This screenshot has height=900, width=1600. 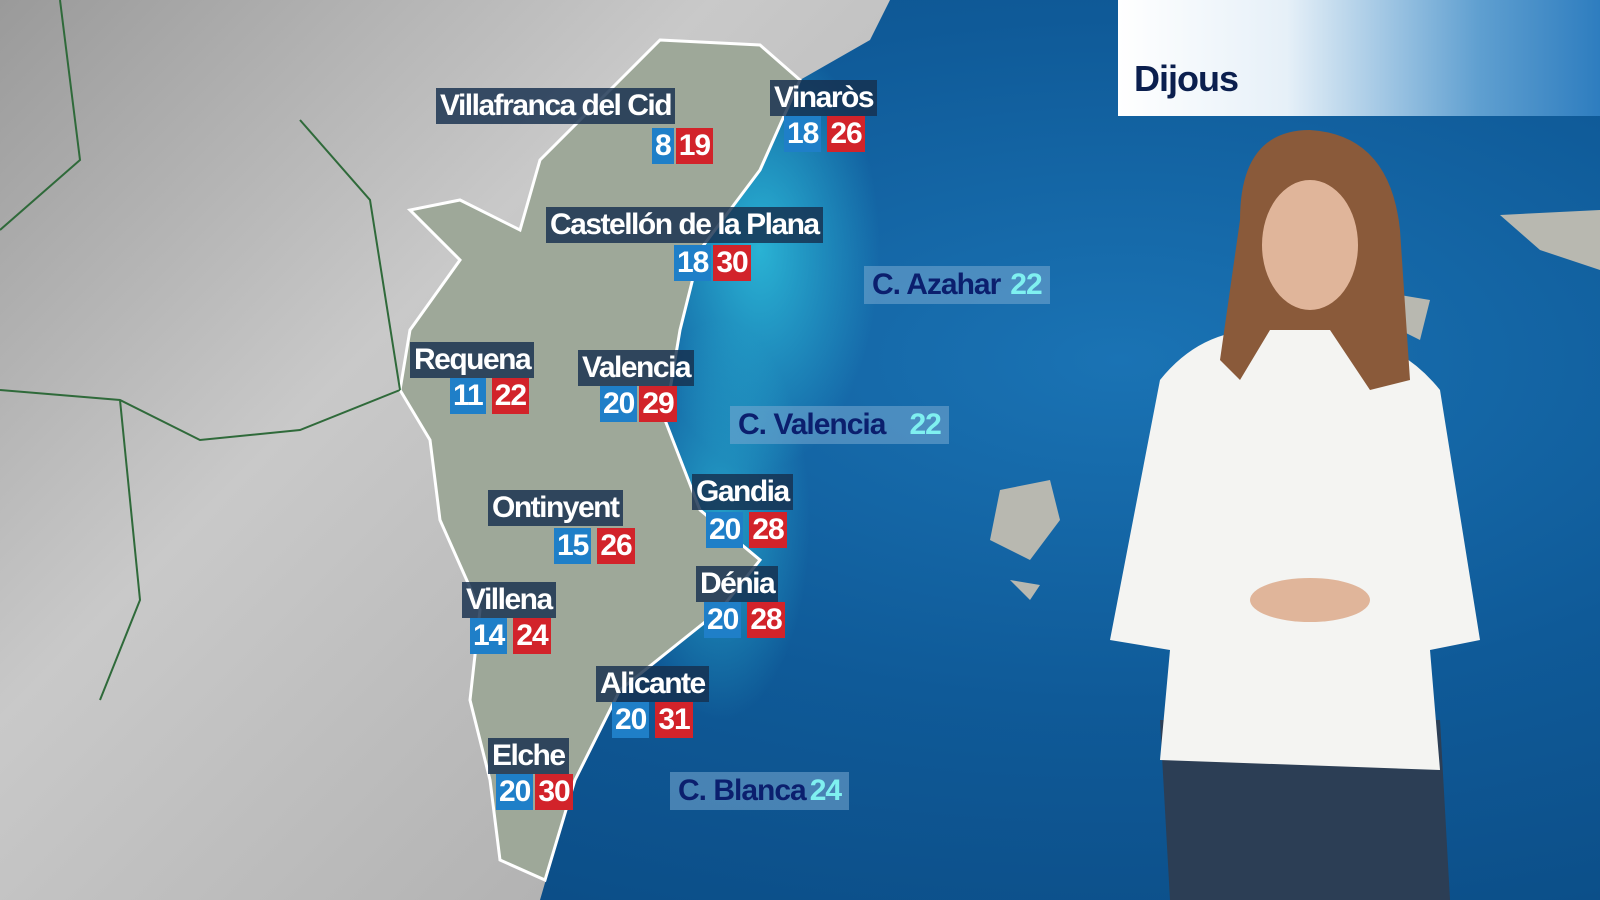 I want to click on city-name: Requena, so click(x=472, y=360).